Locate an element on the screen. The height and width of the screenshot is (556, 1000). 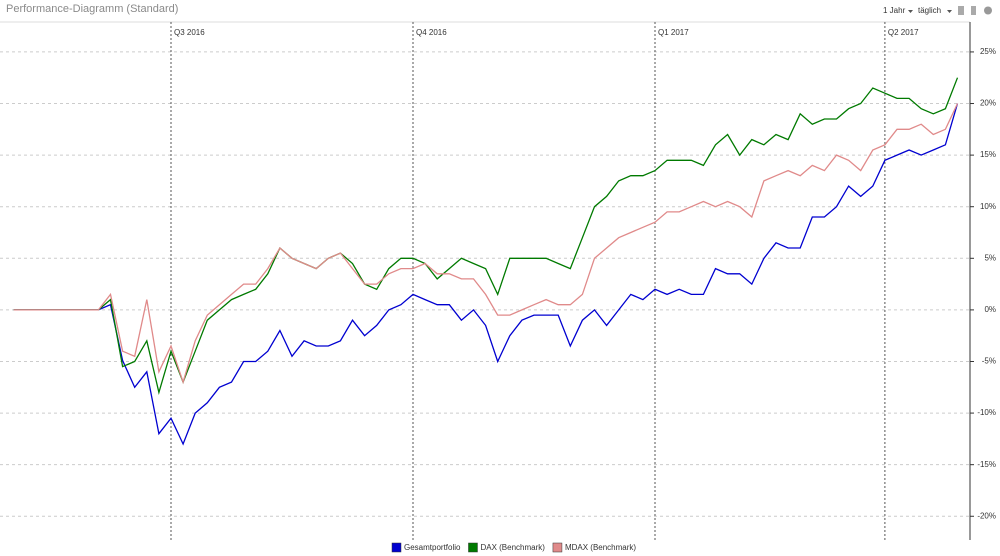
x-tick-label: Q3 2016 is located at coordinates (189, 32).